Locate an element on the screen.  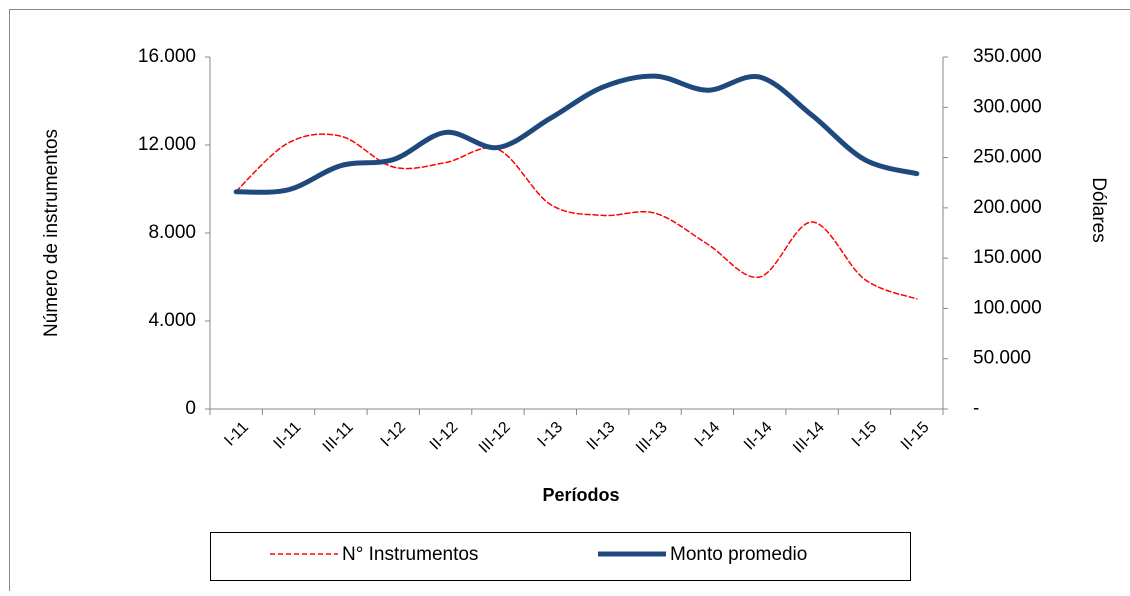
y-tick-label: 12.000 is located at coordinates (167, 144).